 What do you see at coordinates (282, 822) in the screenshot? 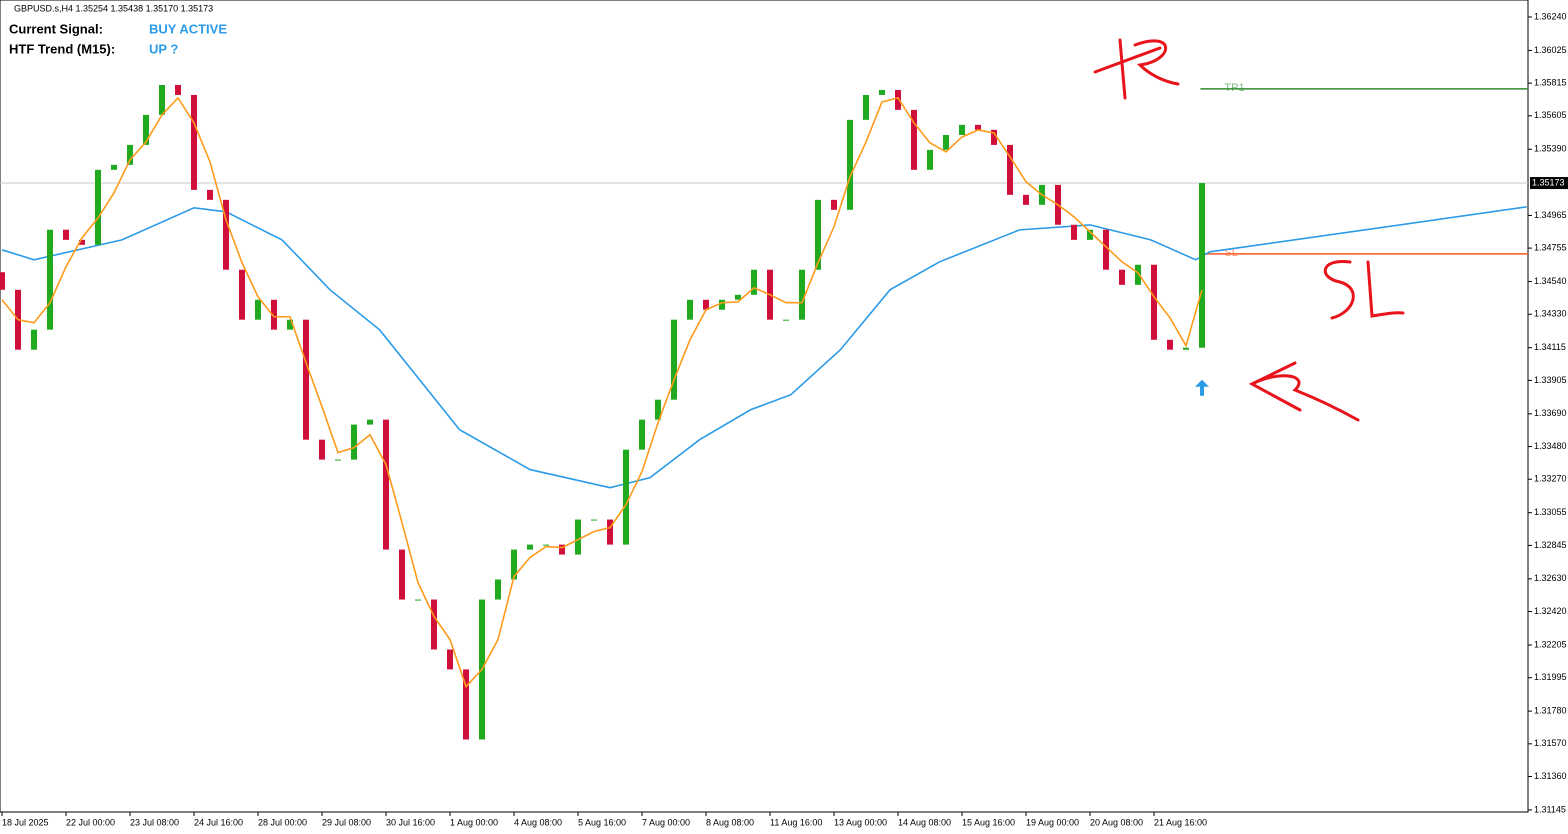
I see `x-tick-label: 28 Jul 00:00` at bounding box center [282, 822].